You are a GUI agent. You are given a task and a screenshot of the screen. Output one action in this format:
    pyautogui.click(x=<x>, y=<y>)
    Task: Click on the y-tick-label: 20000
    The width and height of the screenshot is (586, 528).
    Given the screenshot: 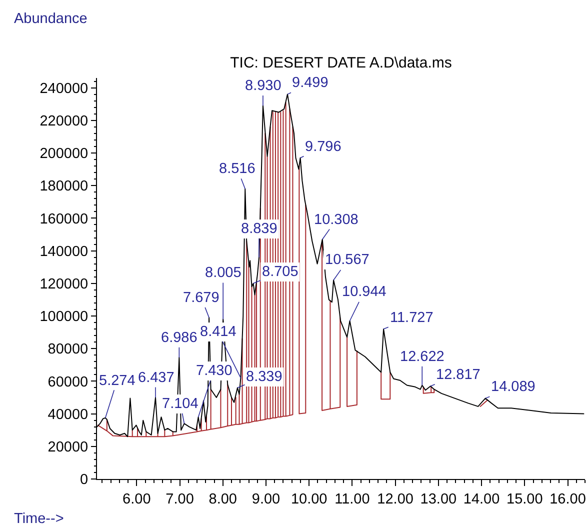 What is the action you would take?
    pyautogui.click(x=68, y=447)
    